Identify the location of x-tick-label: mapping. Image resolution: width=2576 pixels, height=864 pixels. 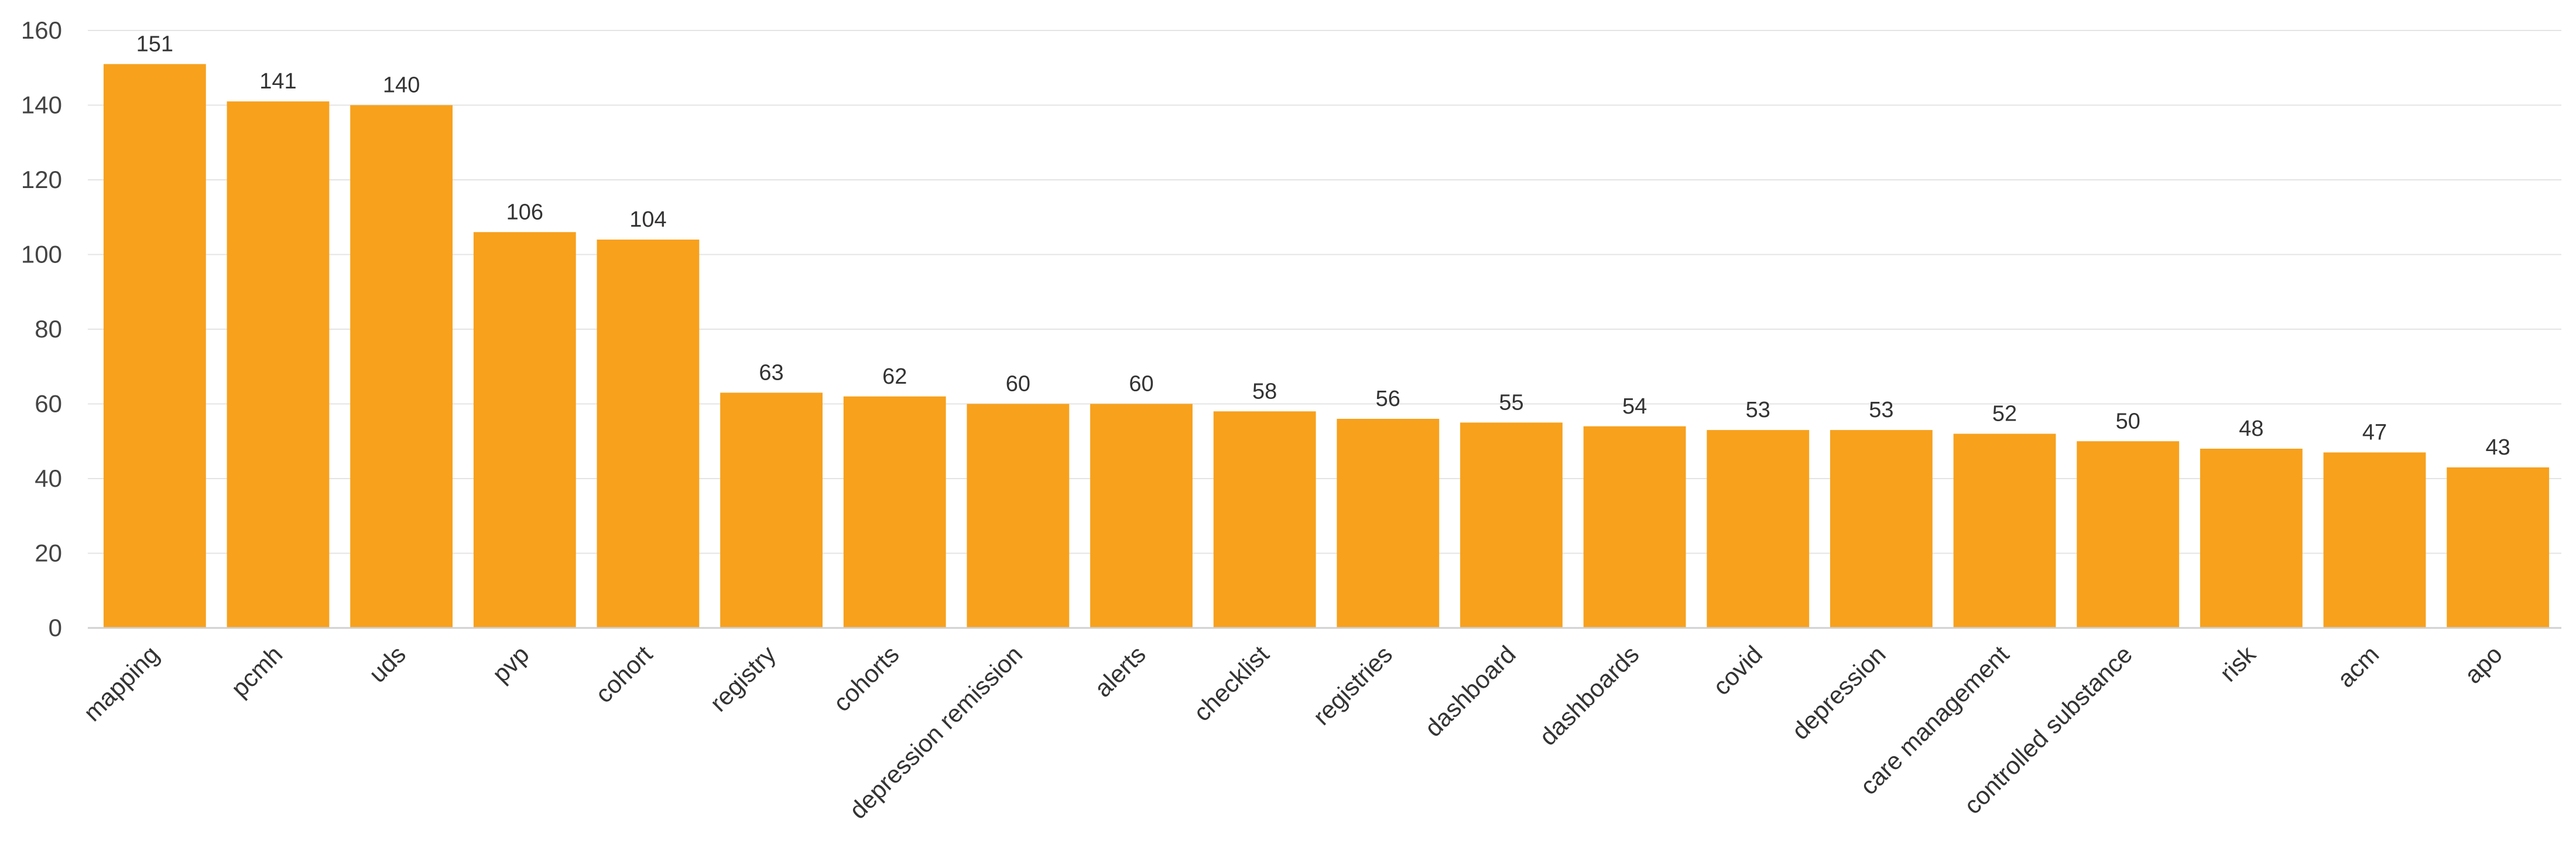
(121, 683).